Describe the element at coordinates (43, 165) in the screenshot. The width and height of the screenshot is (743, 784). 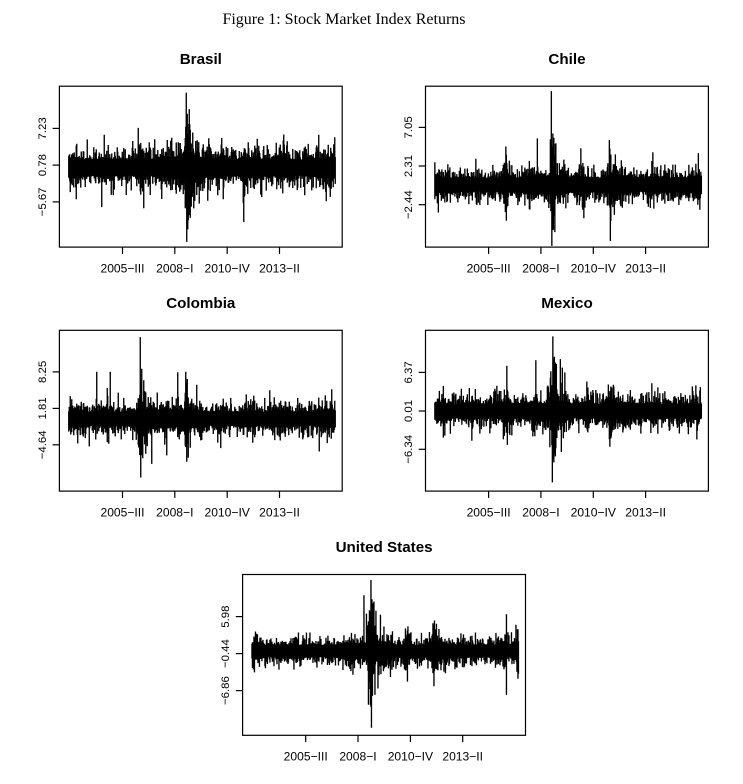
I see `svg-text: 0.78` at that location.